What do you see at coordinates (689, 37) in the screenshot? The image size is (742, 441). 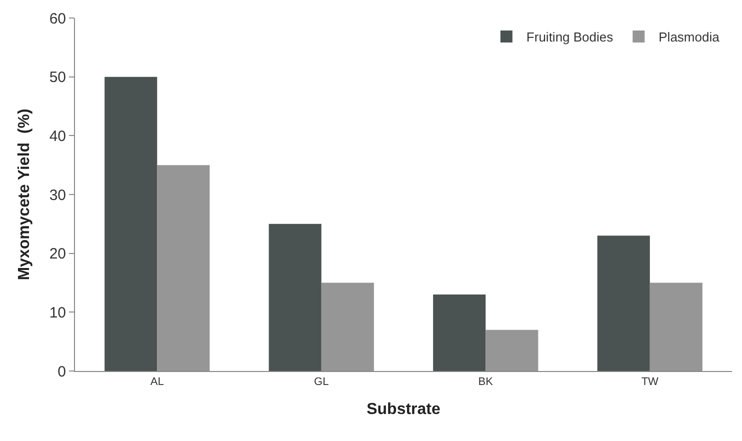 I see `legend-label: Plasmodia` at bounding box center [689, 37].